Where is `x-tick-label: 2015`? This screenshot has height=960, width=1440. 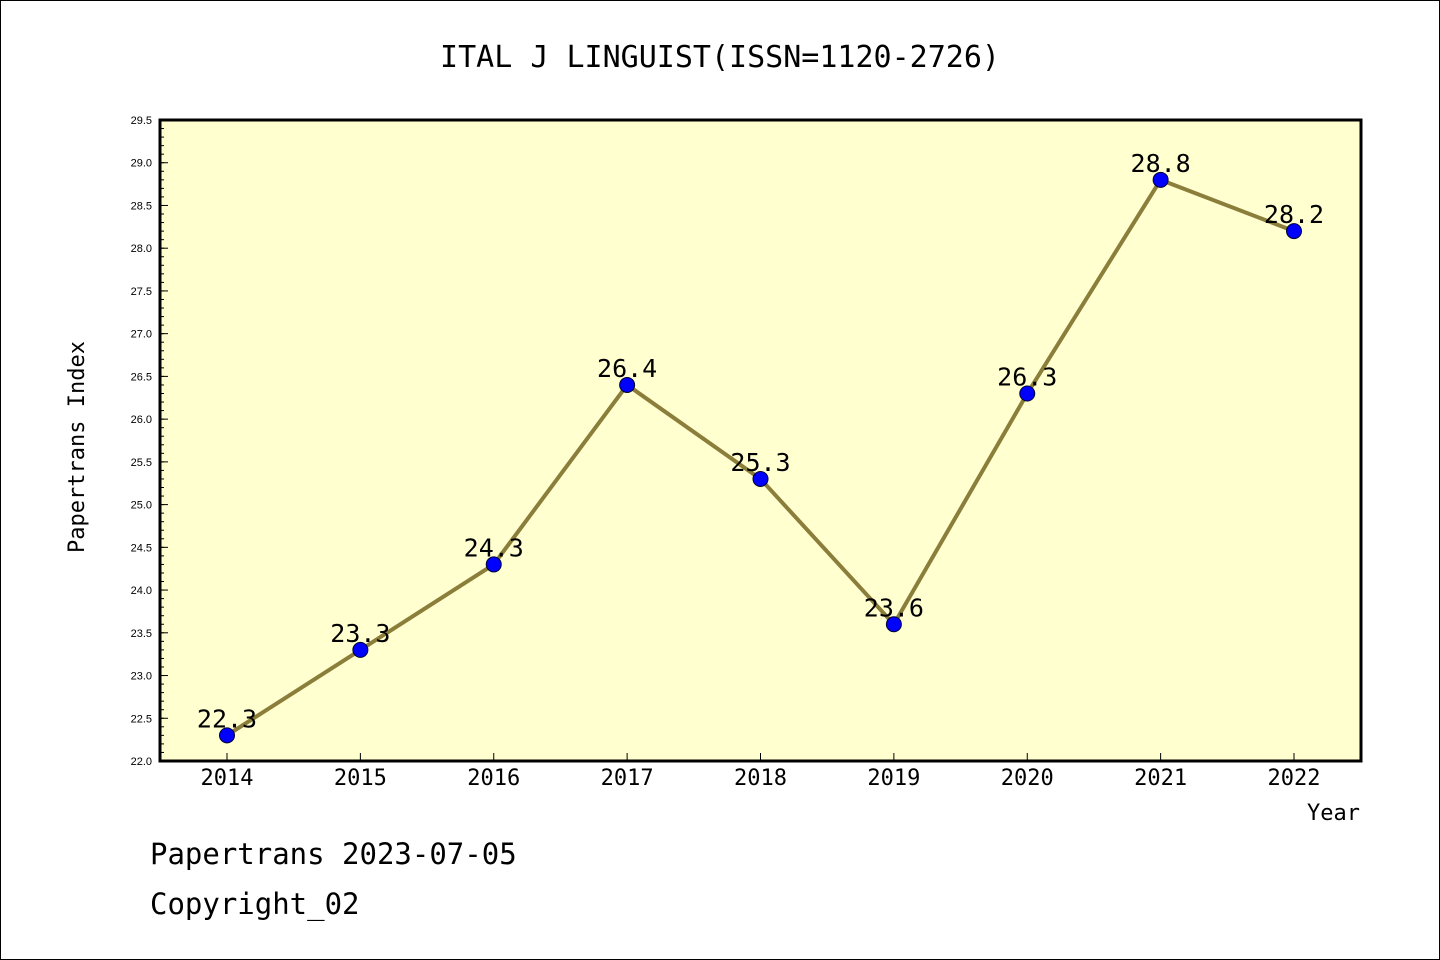 x-tick-label: 2015 is located at coordinates (360, 778).